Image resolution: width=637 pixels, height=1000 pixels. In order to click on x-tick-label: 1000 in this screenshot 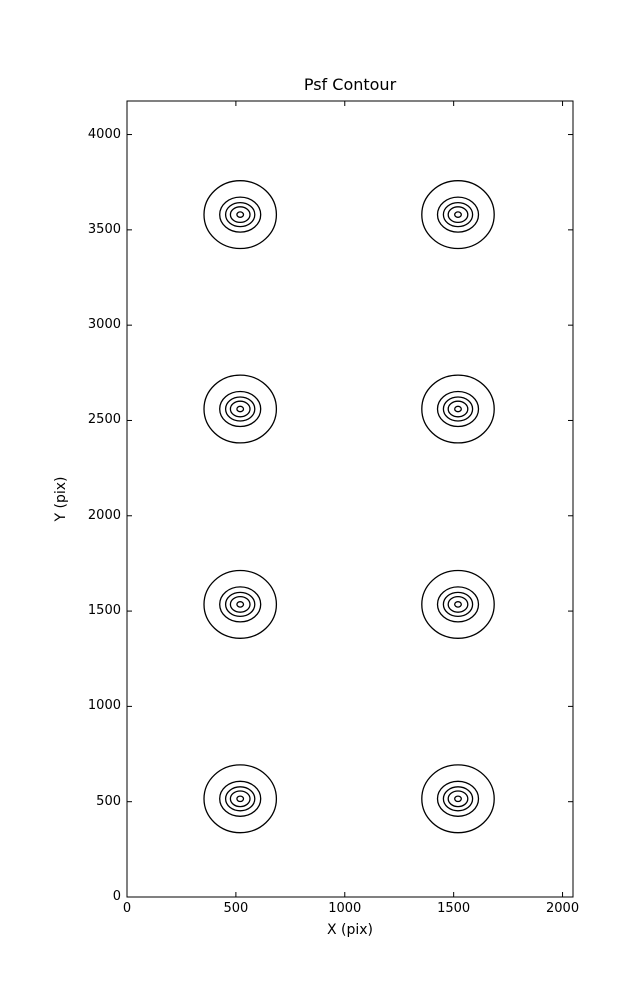, I will do `click(345, 908)`.